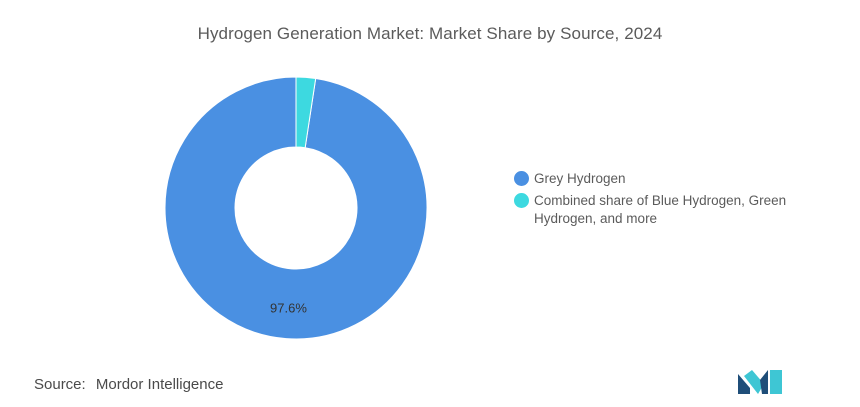 The width and height of the screenshot is (860, 407). I want to click on legend-swatch-grey-hydrogen, so click(521, 178).